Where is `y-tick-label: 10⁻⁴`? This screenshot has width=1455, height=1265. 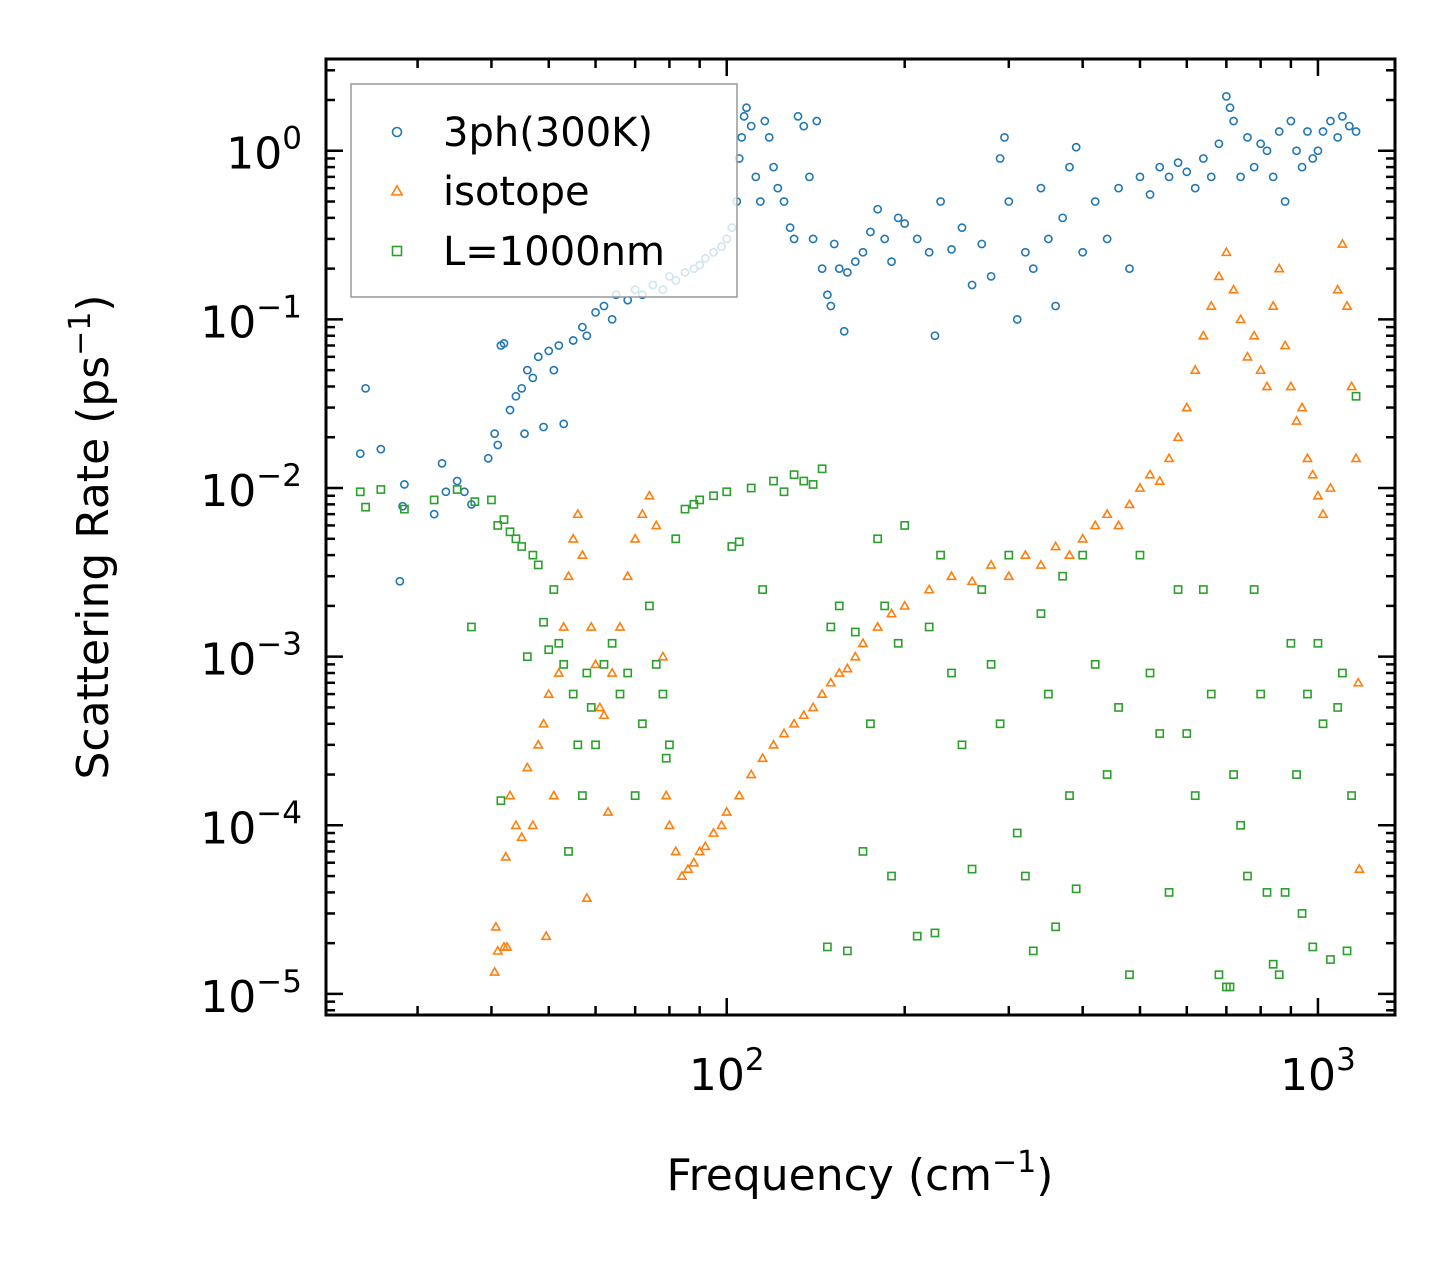
y-tick-label: 10⁻⁴ is located at coordinates (251, 824).